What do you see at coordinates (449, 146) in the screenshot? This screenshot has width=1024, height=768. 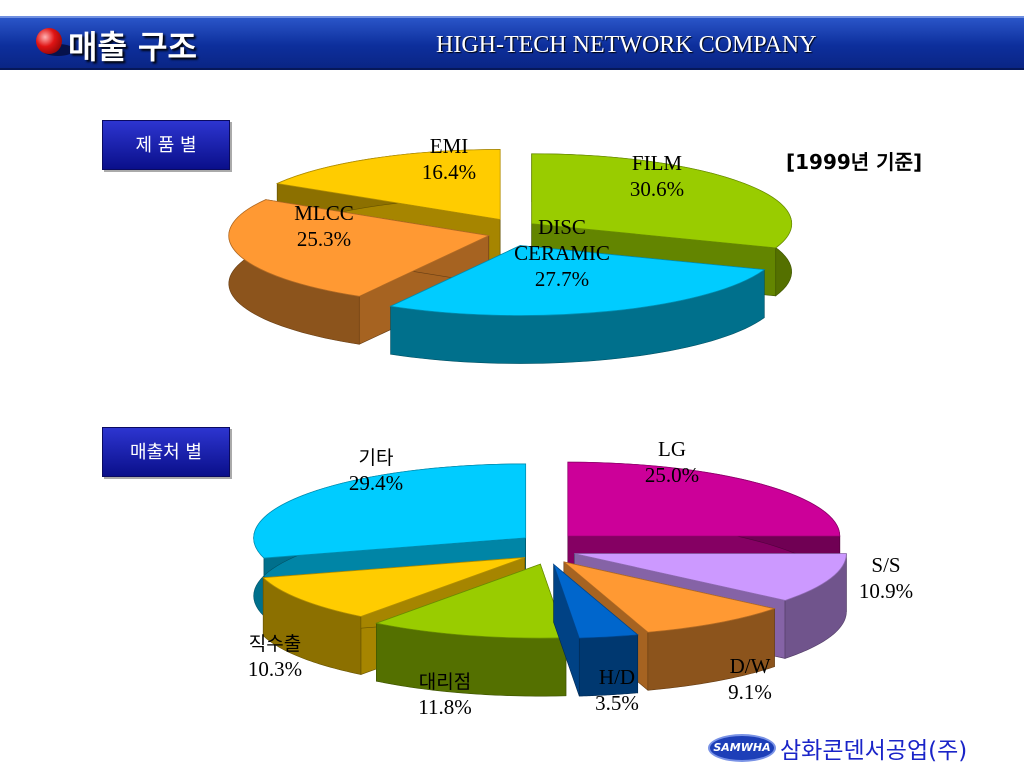 I see `pie-1-label-name-4: EMI` at bounding box center [449, 146].